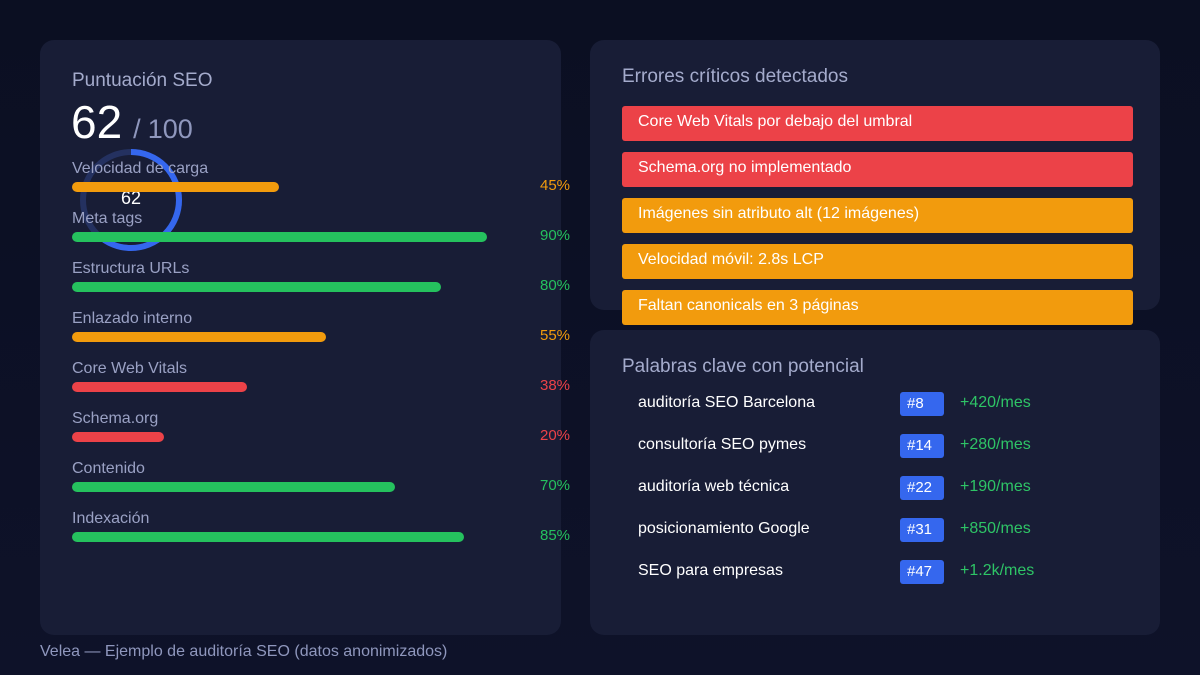 This screenshot has height=675, width=1200. I want to click on keyword-text: posicionamiento Google, so click(724, 528).